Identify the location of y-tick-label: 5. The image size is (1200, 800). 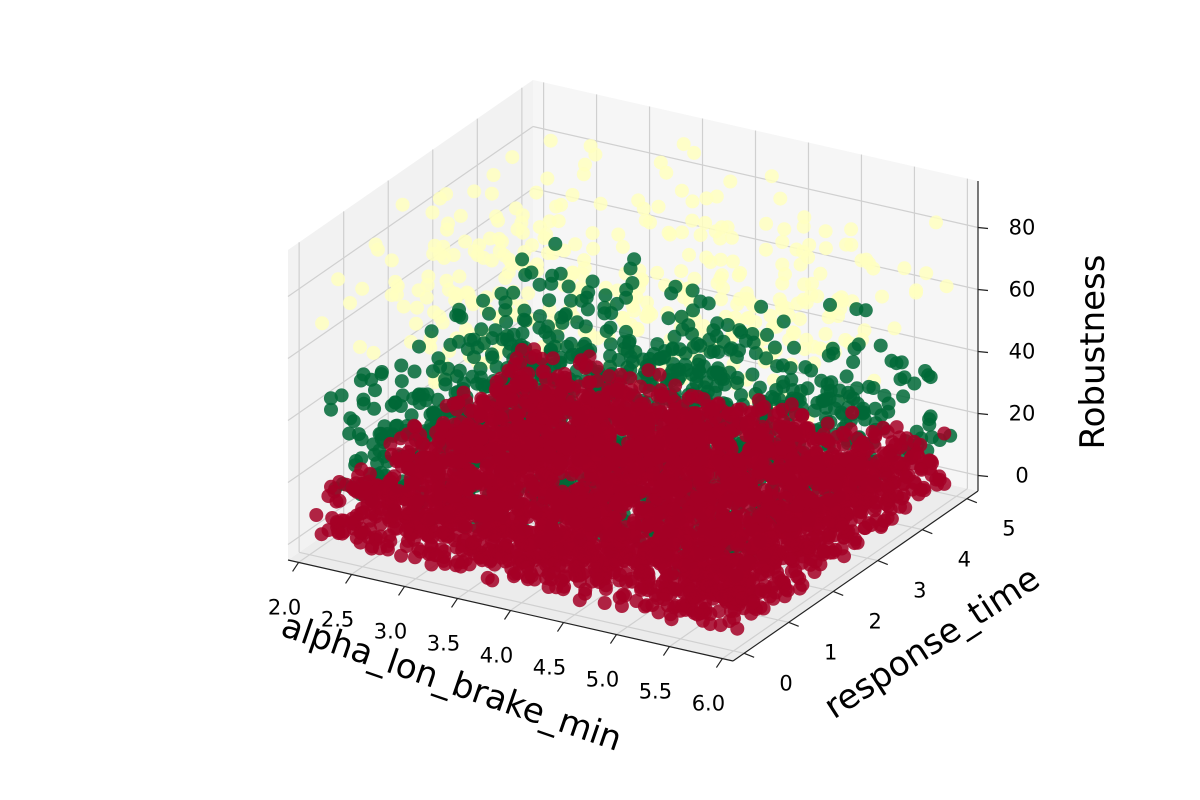
(1008, 529).